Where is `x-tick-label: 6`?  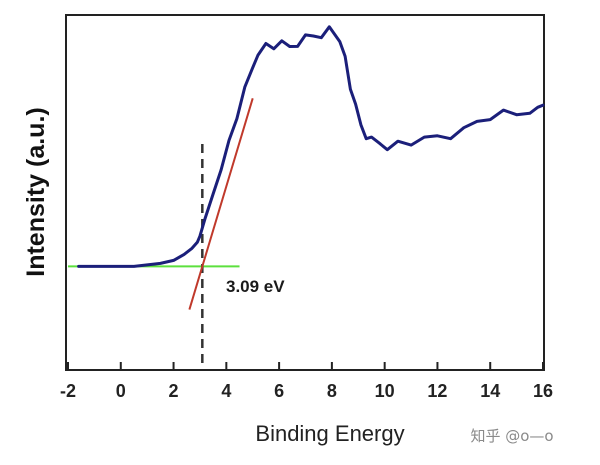 x-tick-label: 6 is located at coordinates (279, 391).